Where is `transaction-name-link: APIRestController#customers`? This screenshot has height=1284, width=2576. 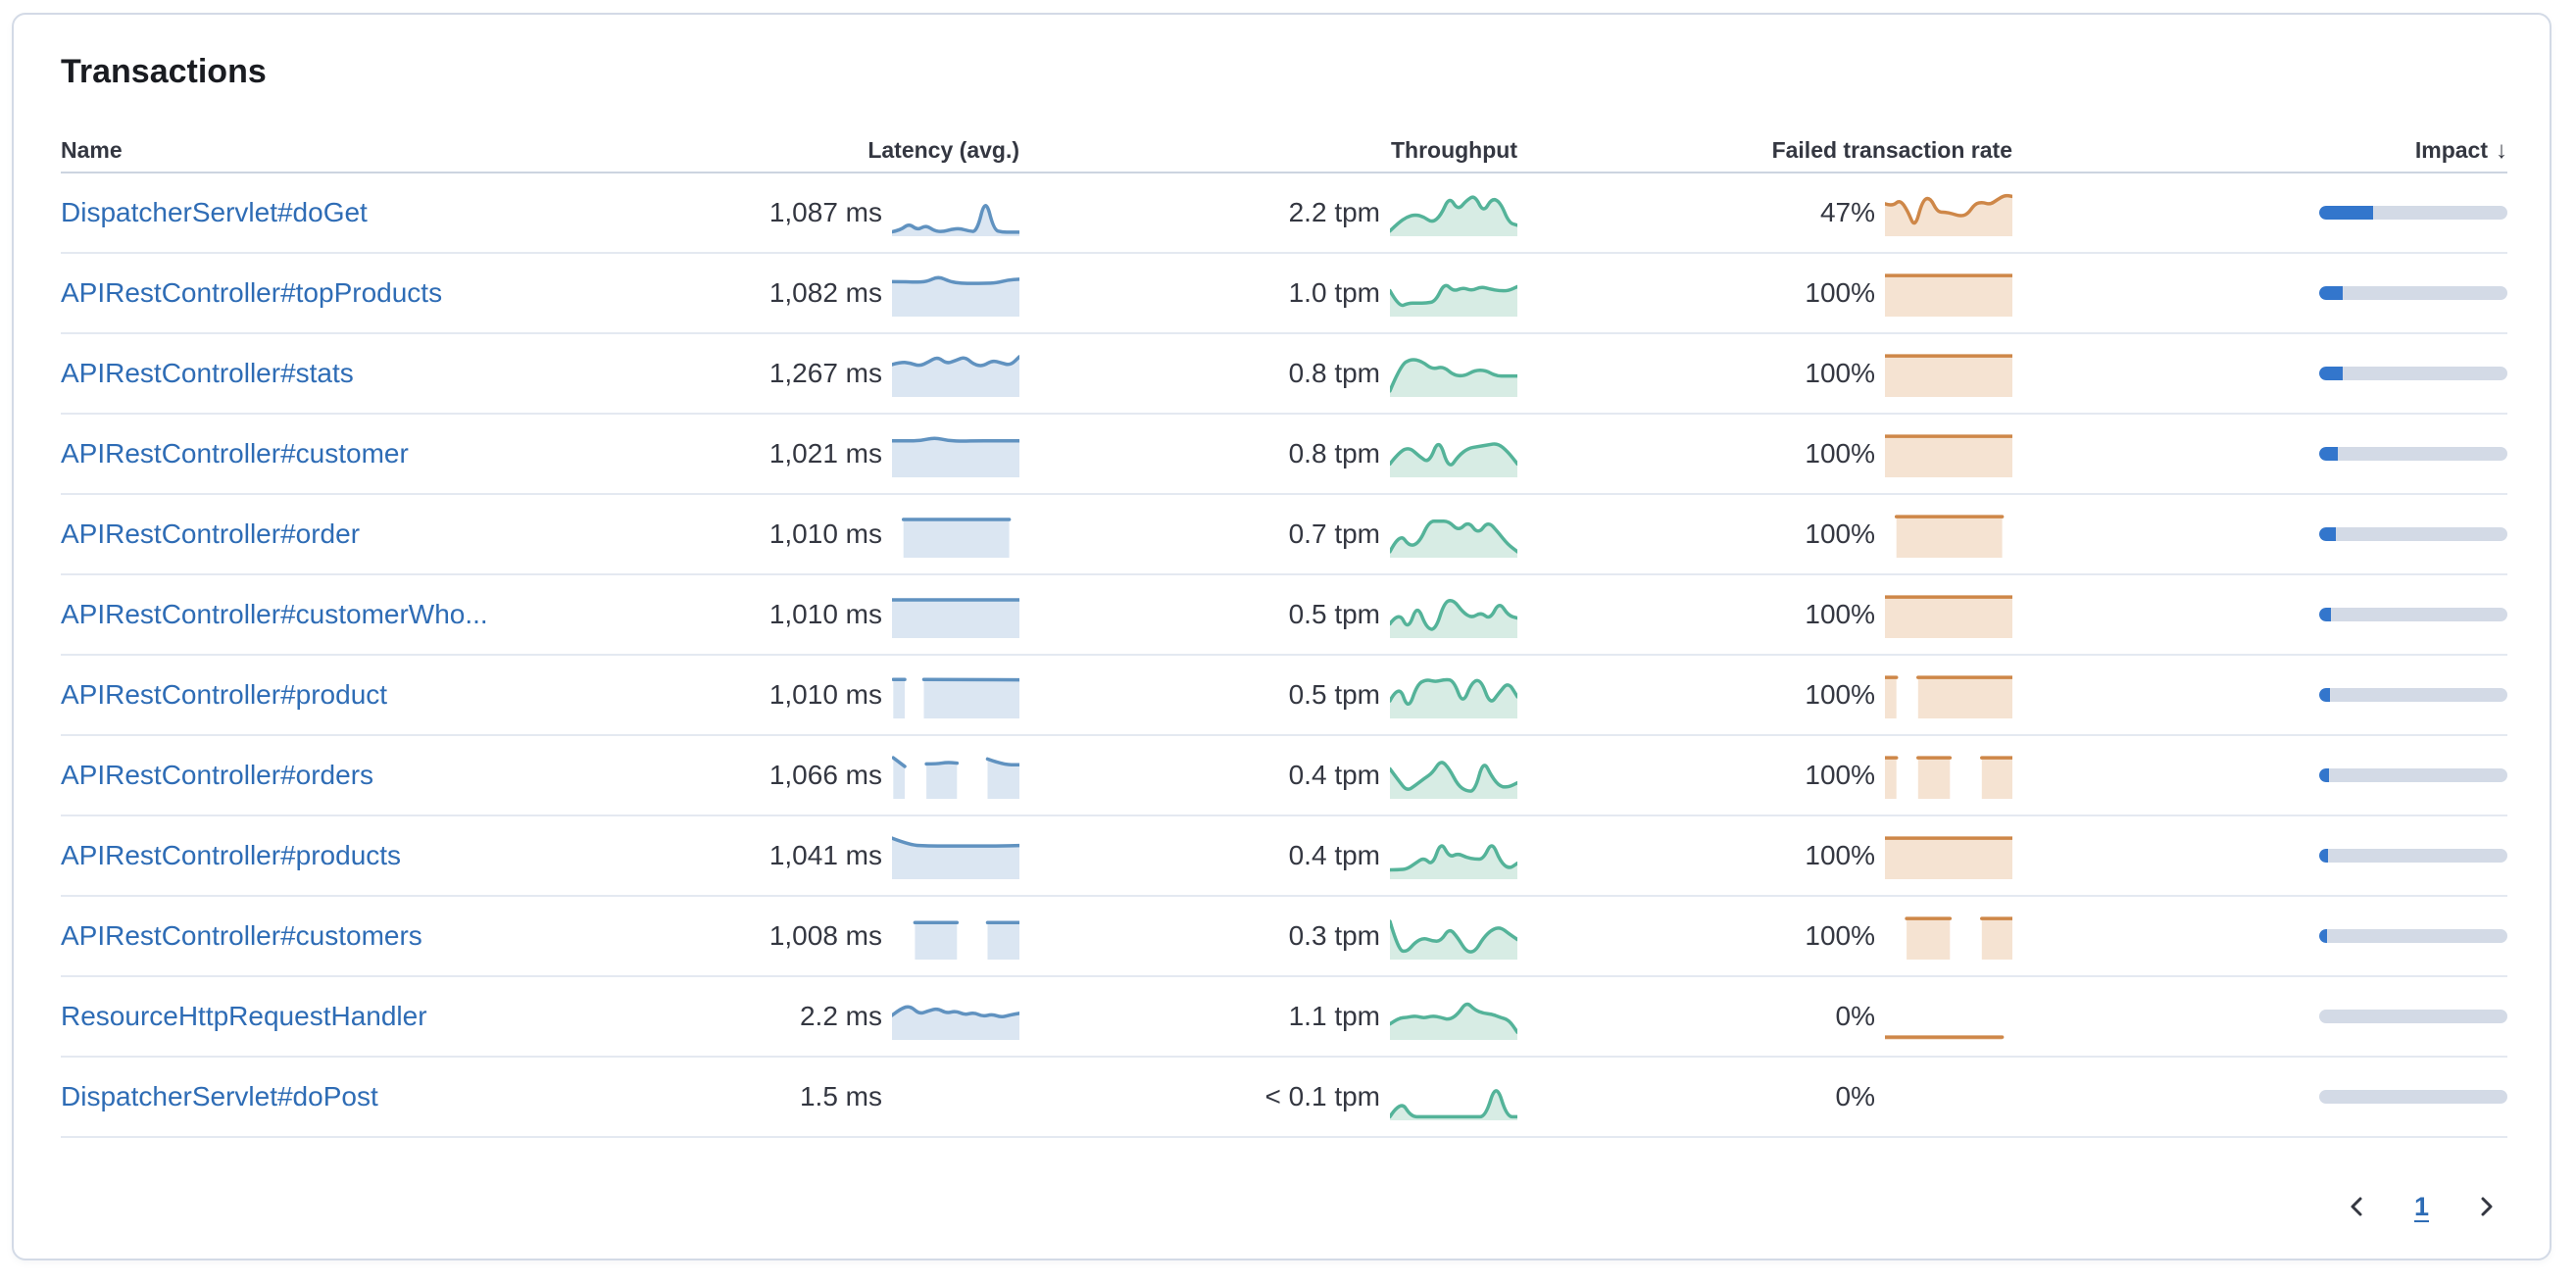
transaction-name-link: APIRestController#customers is located at coordinates (241, 935).